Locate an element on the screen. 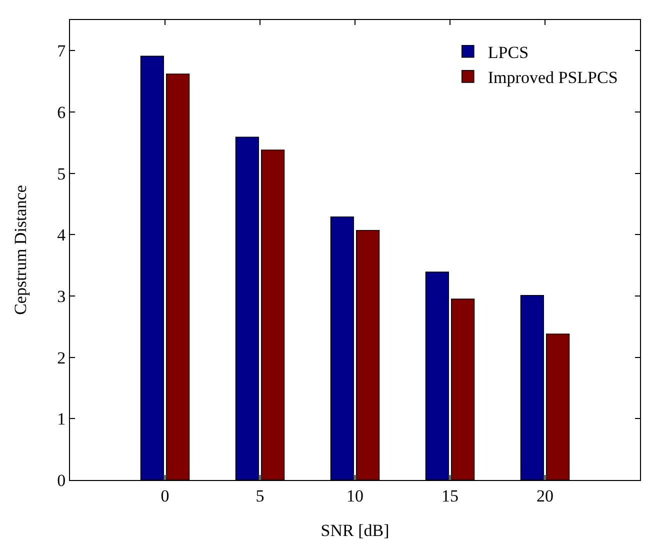  legend-label: Improved PSLPCS is located at coordinates (553, 78).